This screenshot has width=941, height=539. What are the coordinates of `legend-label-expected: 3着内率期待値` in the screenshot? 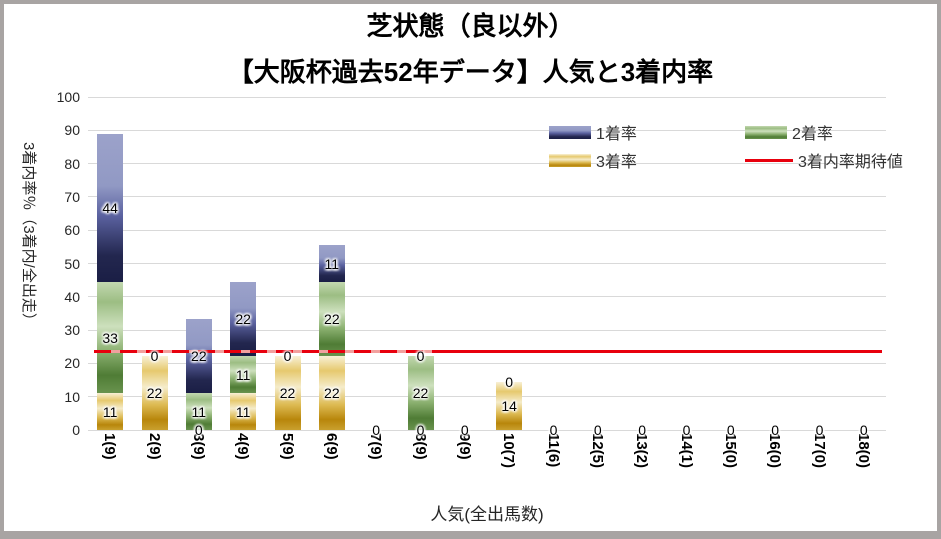 It's located at (850, 162).